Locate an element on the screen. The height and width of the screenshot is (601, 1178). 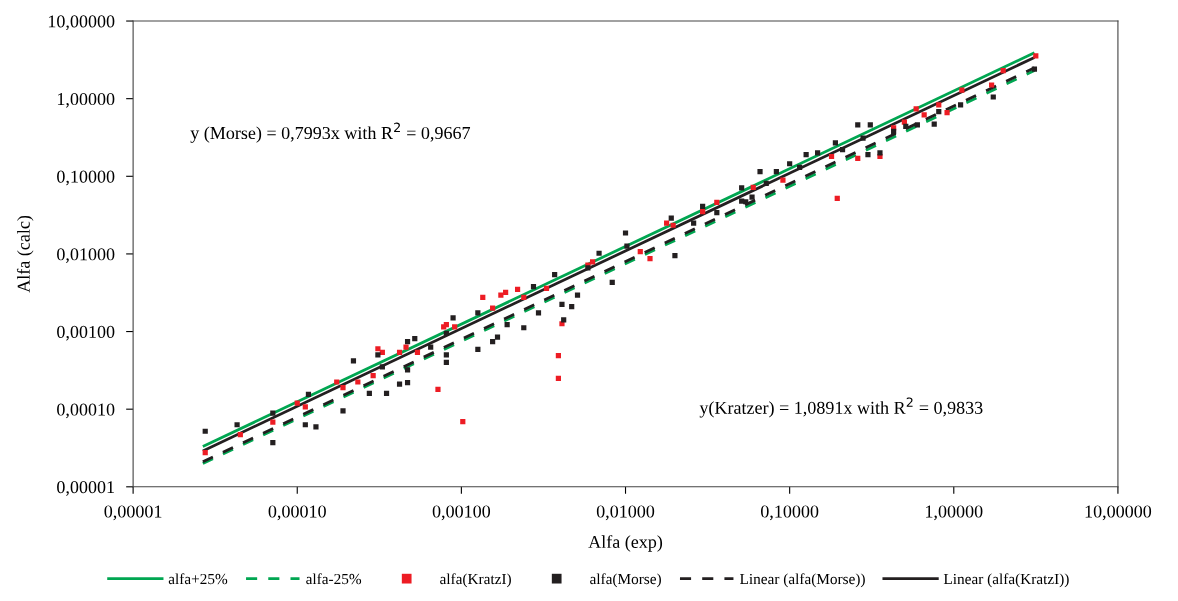
x-tick-label: 0,10000 is located at coordinates (790, 513).